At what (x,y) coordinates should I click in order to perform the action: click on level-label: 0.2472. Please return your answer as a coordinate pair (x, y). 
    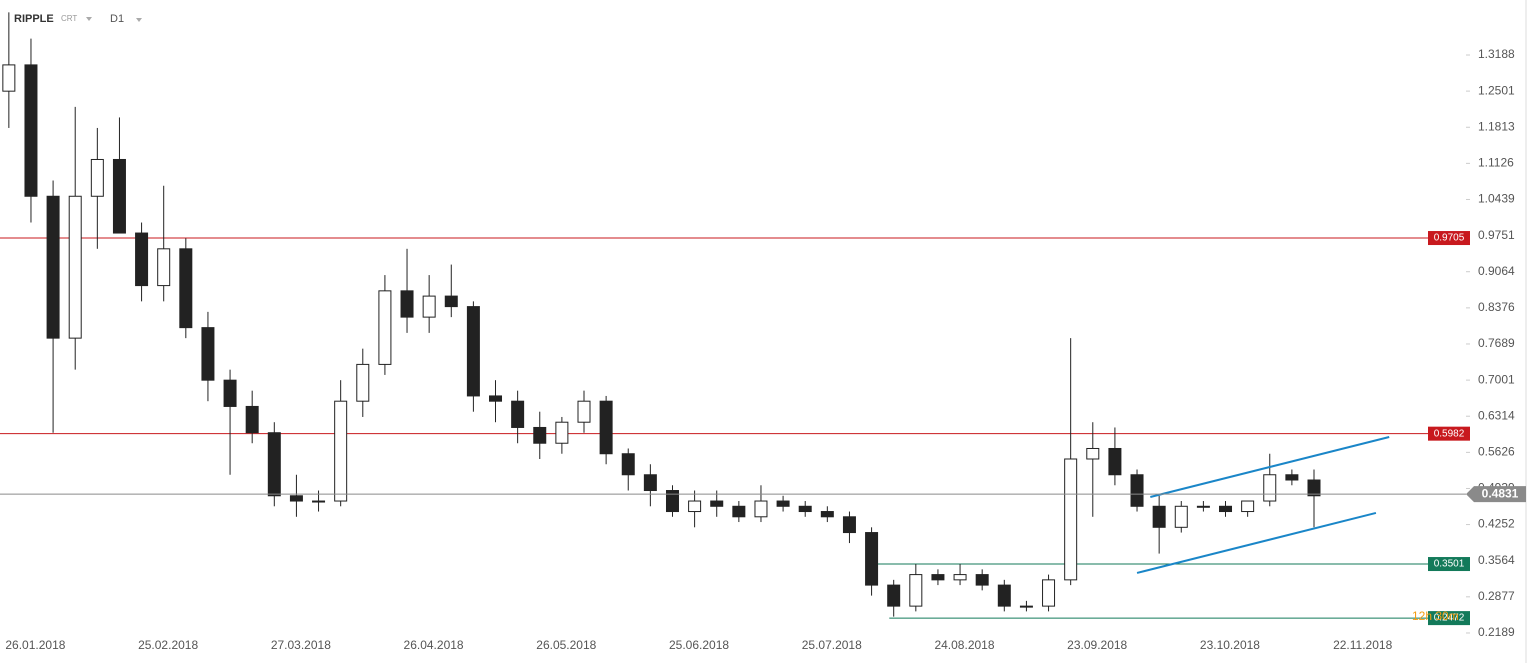
    Looking at the image, I should click on (1449, 618).